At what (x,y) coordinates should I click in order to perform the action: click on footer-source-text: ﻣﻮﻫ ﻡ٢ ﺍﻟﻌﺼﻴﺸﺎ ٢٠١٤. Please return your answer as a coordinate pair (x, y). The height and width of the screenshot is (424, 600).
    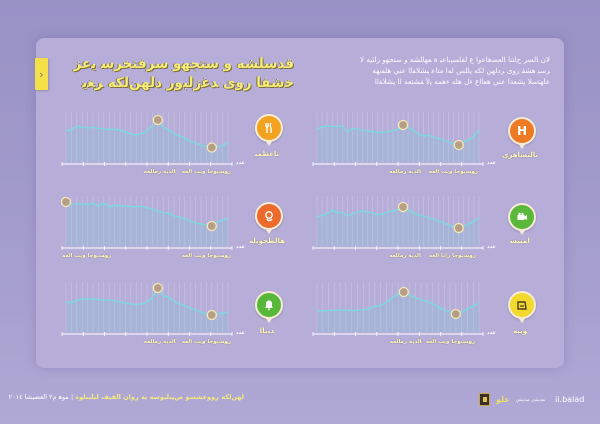
    Looking at the image, I should click on (38, 397).